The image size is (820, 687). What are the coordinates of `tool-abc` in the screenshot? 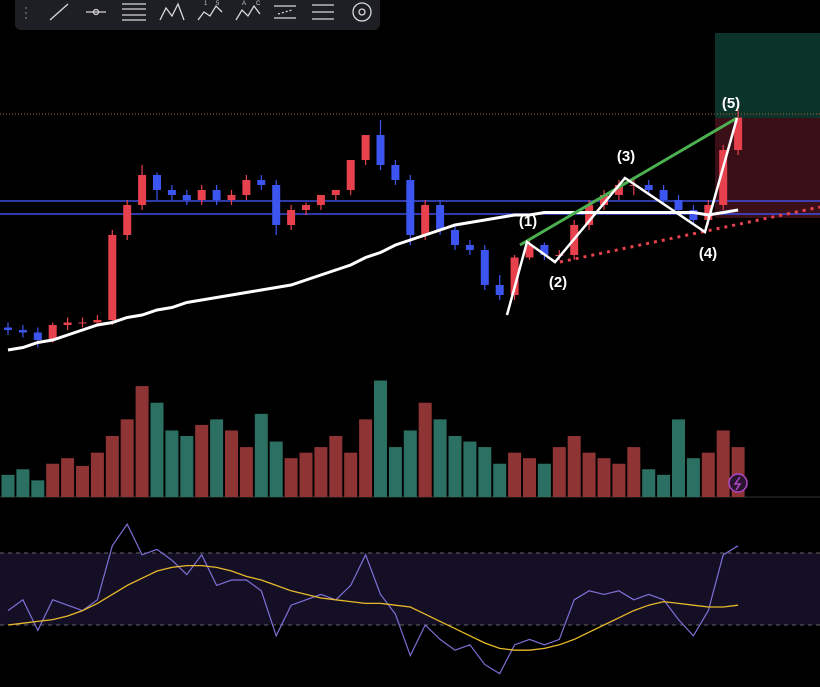 It's located at (248, 12).